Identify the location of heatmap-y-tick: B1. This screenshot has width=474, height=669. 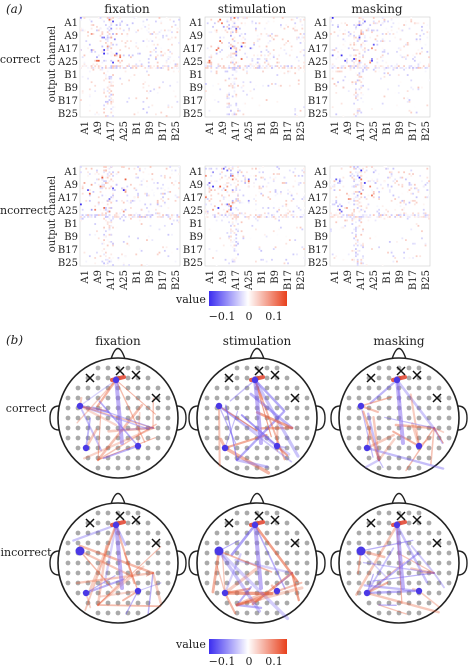
(321, 224).